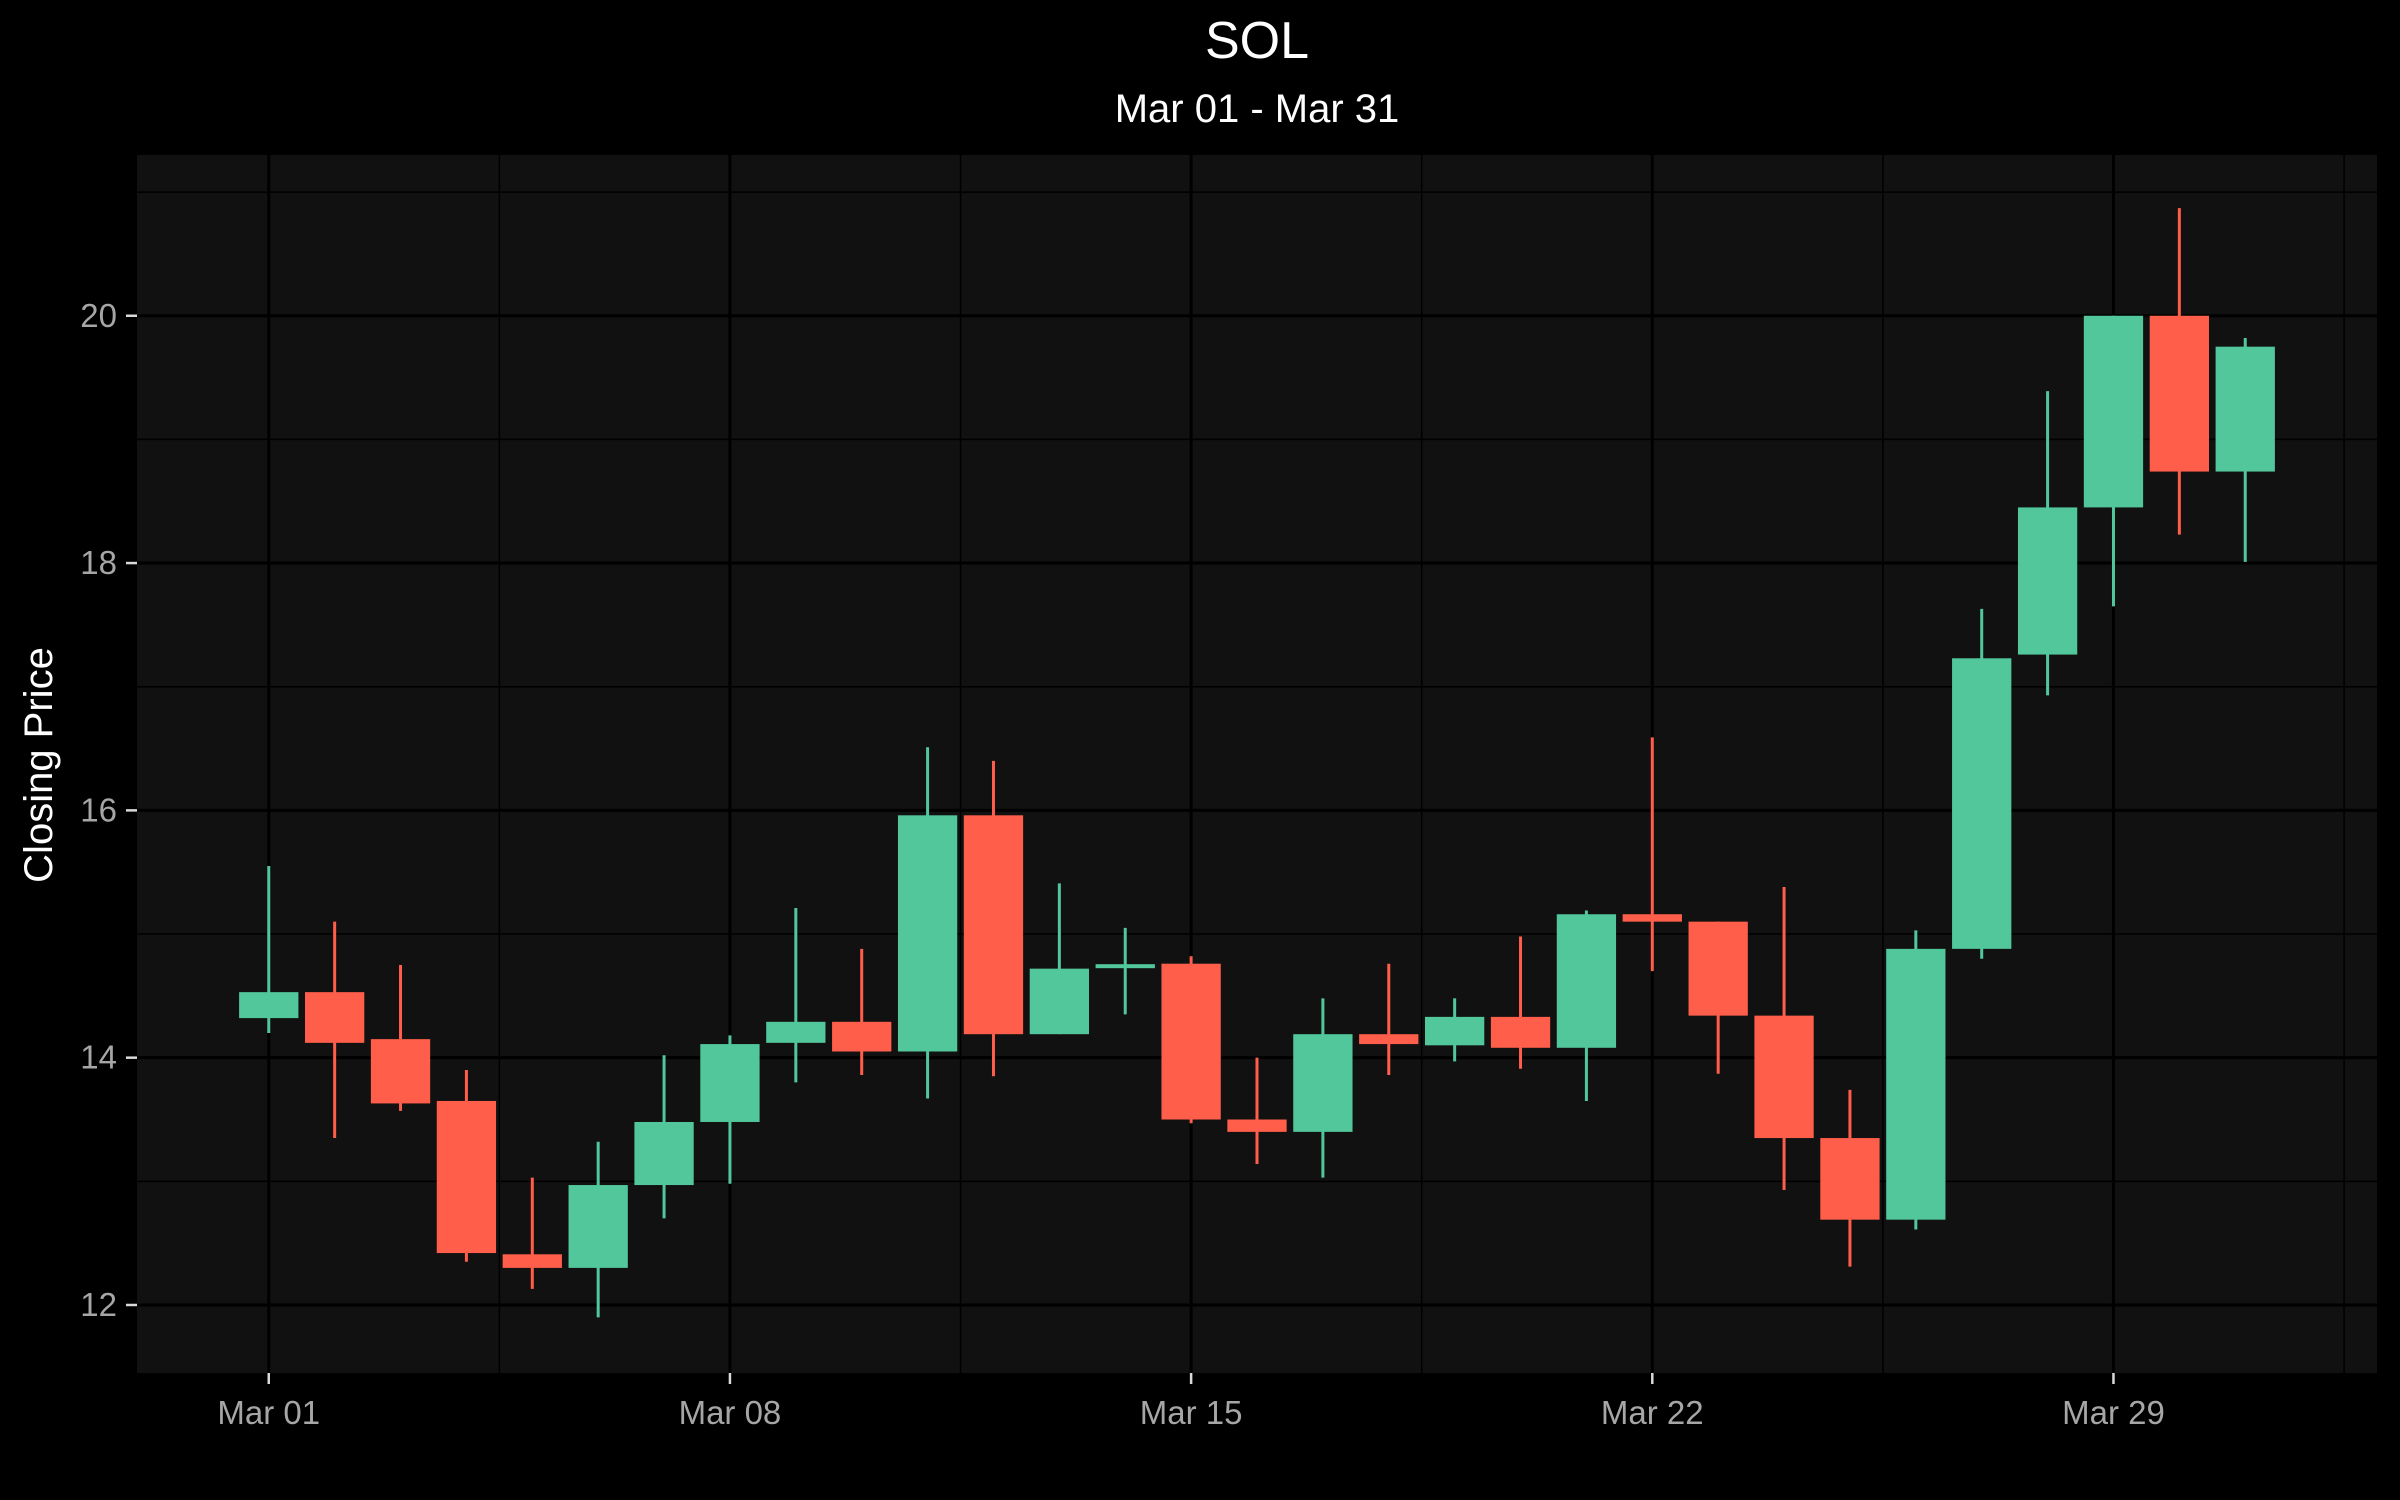 Image resolution: width=2400 pixels, height=1500 pixels. I want to click on x-tick-label: Mar 01, so click(268, 1412).